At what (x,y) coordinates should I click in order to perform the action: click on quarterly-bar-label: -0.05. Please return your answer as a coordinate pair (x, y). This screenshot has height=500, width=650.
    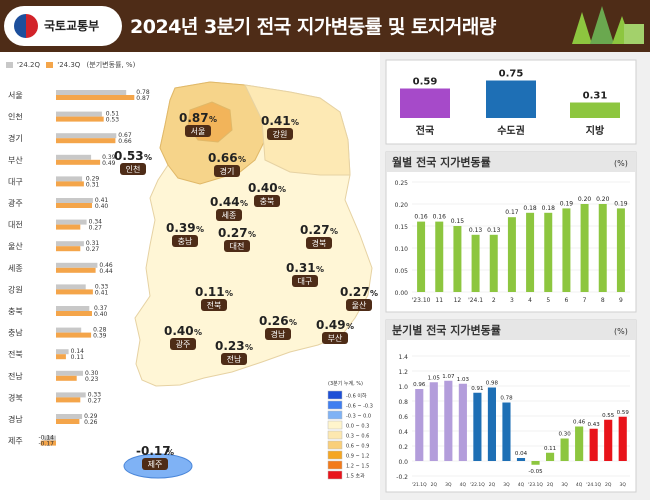
    Looking at the image, I should click on (535, 472).